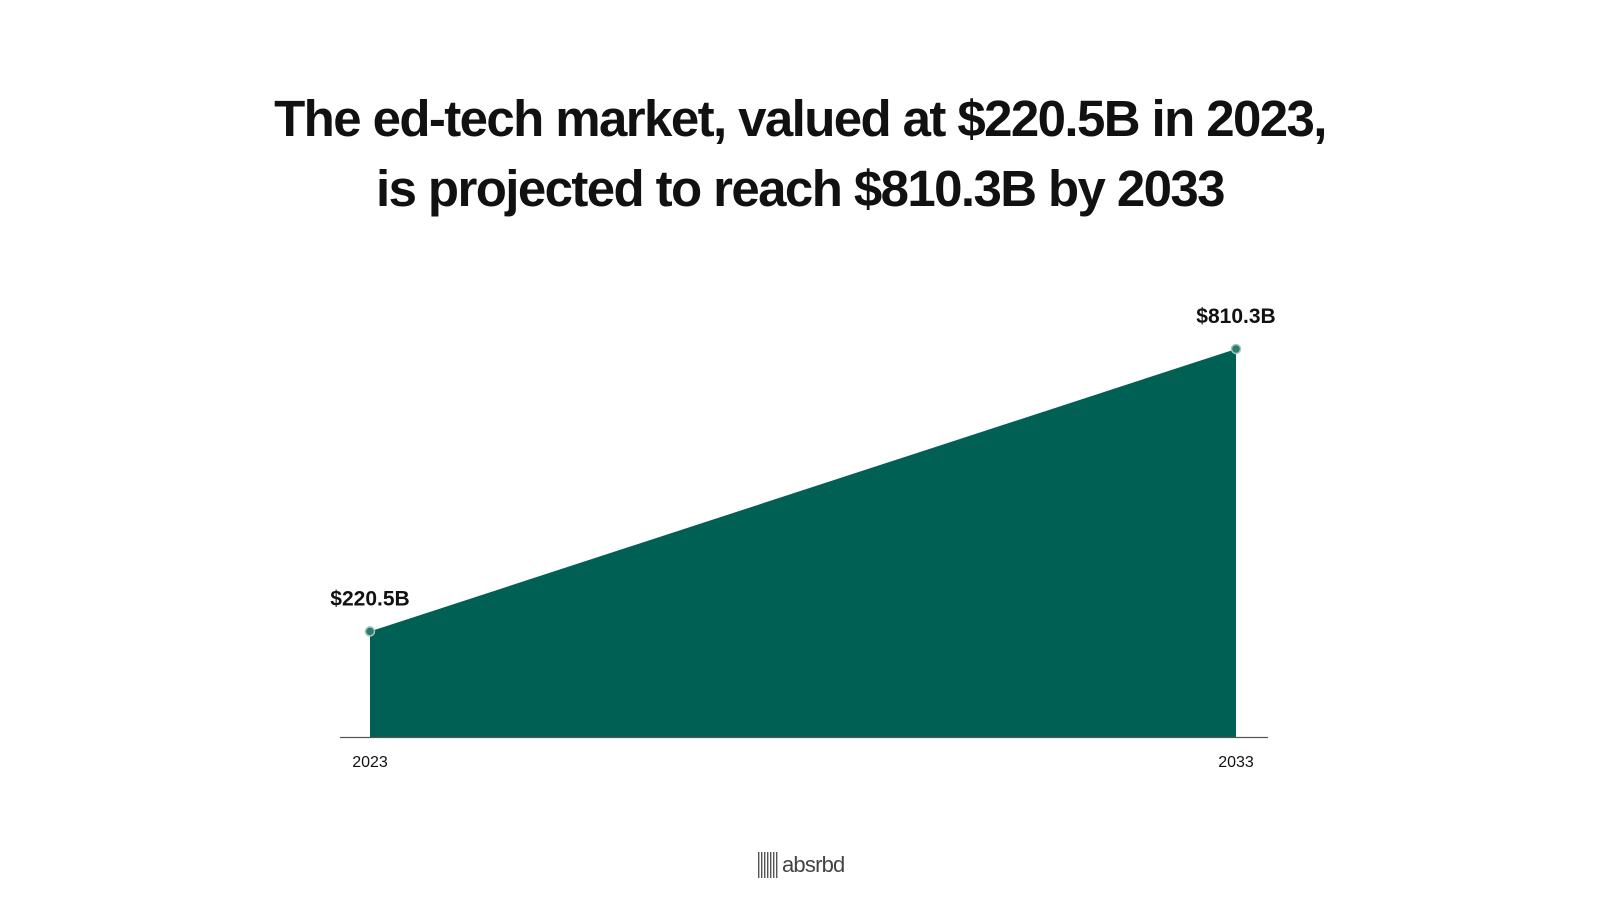 The image size is (1600, 900). What do you see at coordinates (768, 865) in the screenshot?
I see `barcode-icon` at bounding box center [768, 865].